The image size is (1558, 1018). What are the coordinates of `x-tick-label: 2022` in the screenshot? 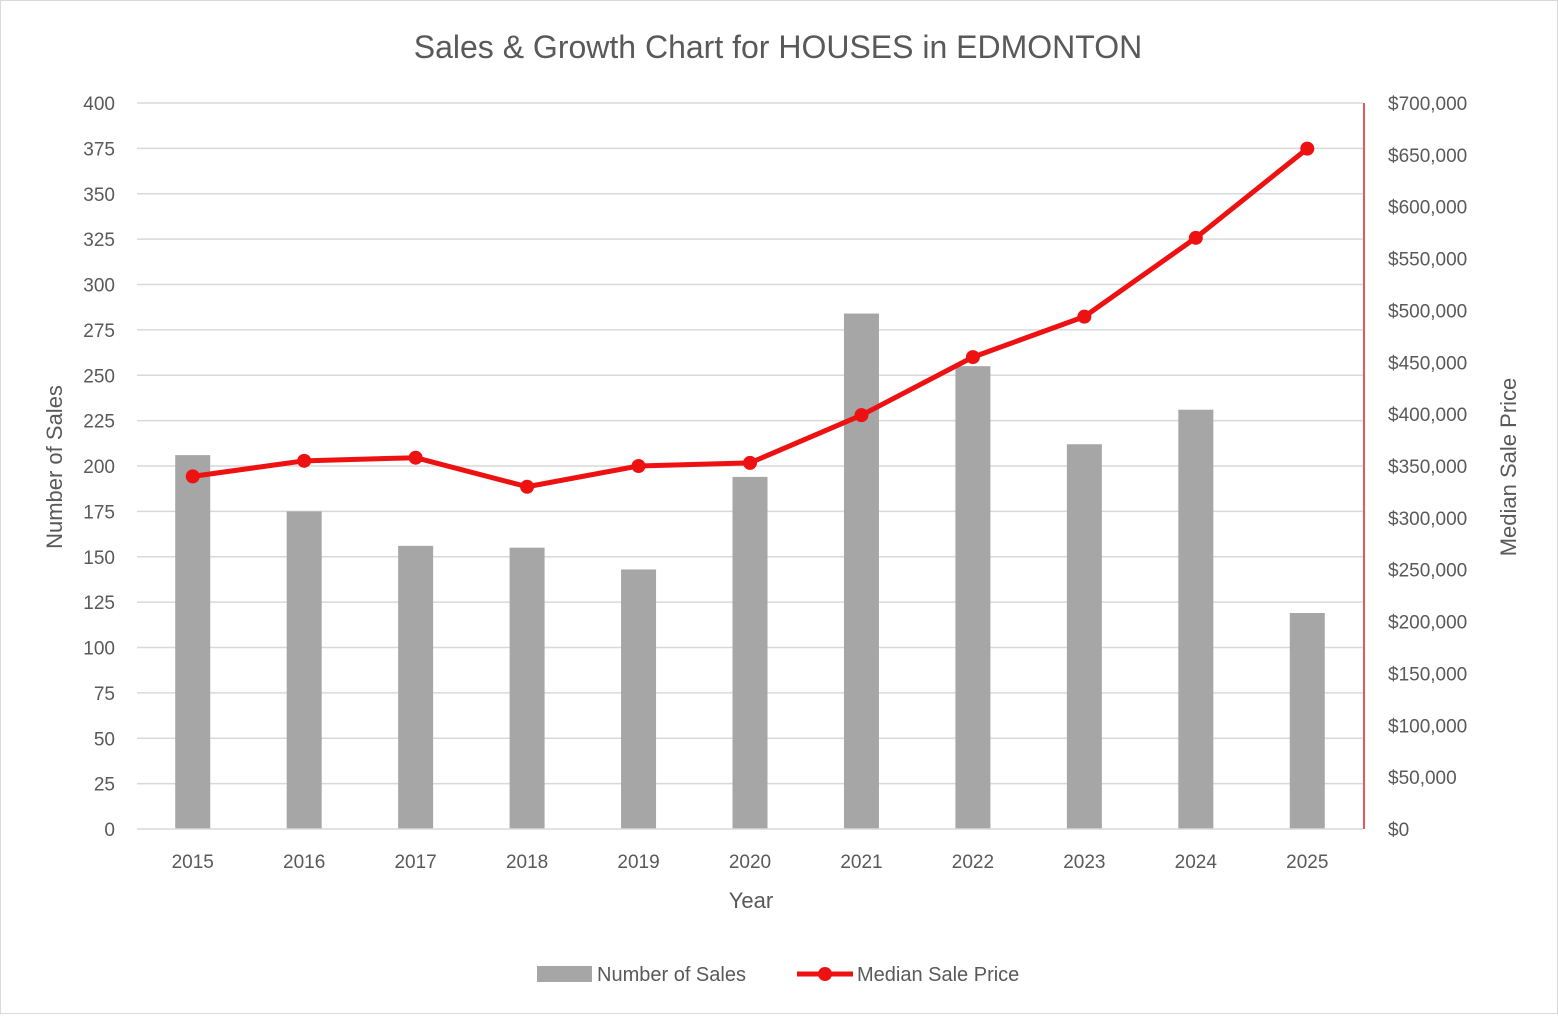 It's located at (973, 862).